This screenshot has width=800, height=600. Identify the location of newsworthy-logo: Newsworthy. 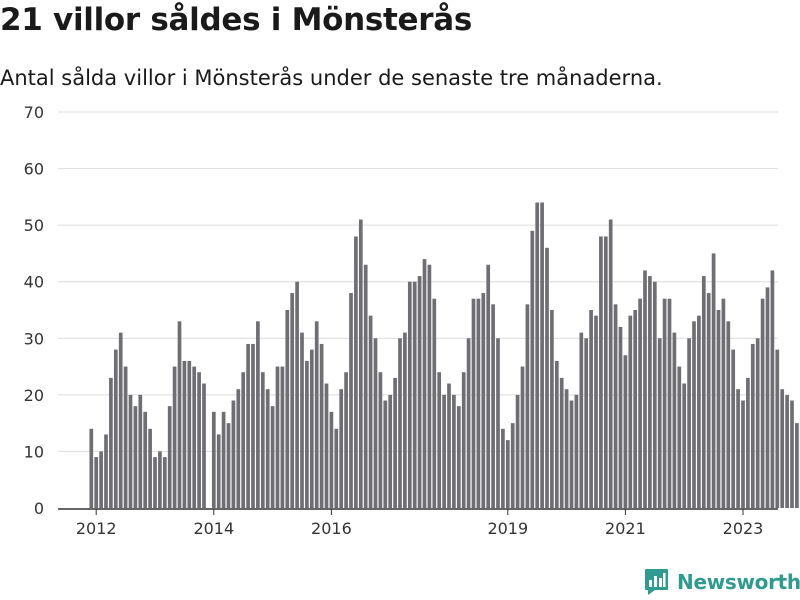
(722, 582).